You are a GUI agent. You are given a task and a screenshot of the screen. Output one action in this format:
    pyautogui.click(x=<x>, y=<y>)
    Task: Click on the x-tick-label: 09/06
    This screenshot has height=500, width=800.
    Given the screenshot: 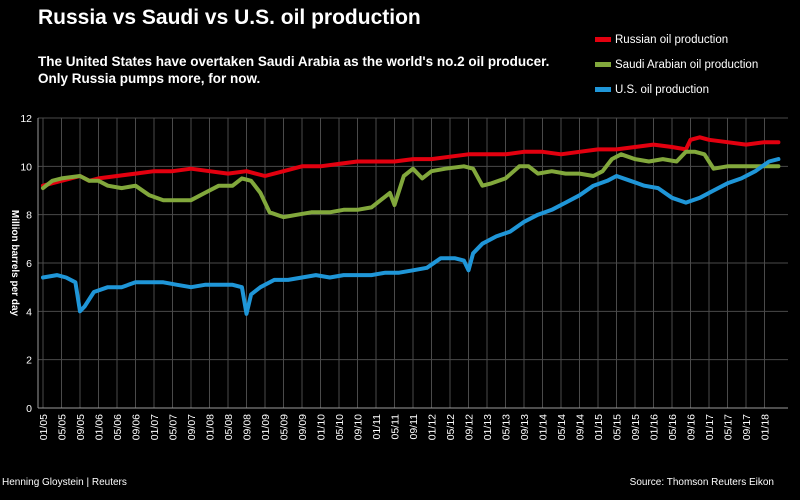 What is the action you would take?
    pyautogui.click(x=137, y=427)
    